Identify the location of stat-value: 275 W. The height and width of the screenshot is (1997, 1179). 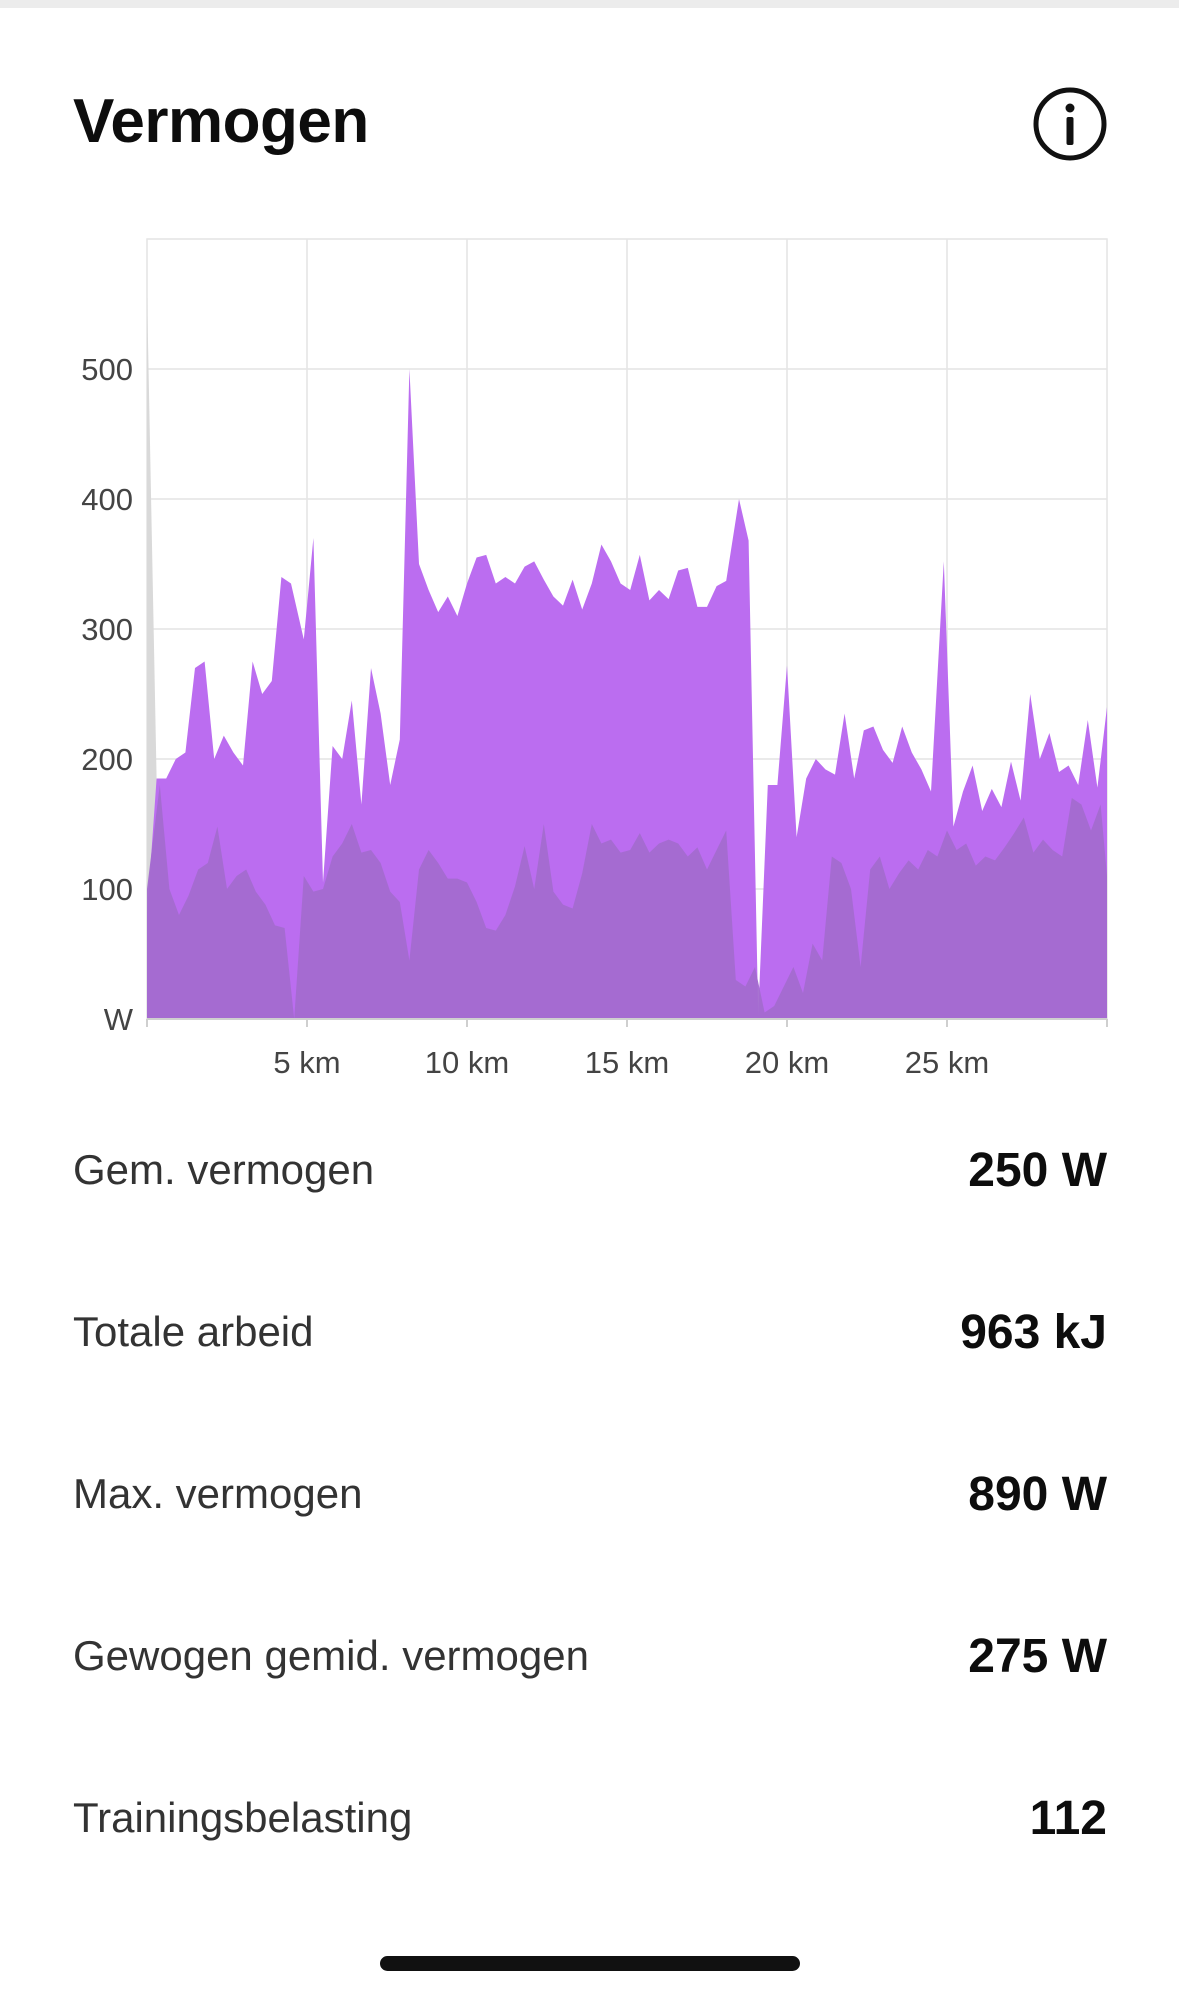
(1037, 1656).